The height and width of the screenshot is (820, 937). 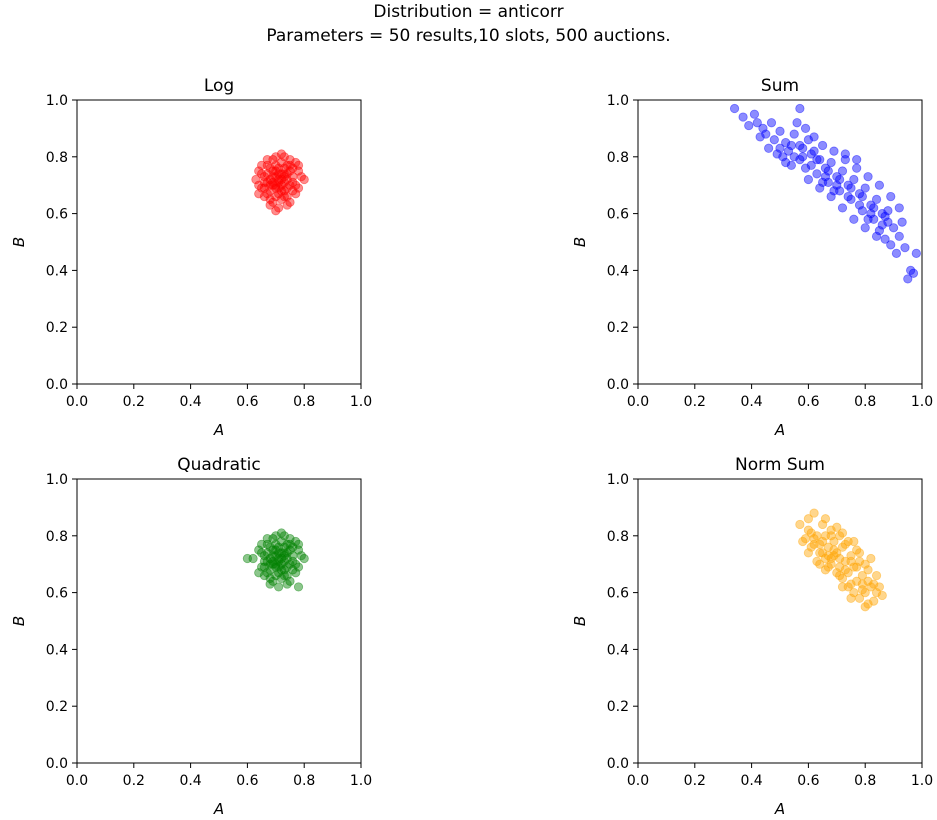 I want to click on y-tick-label: 0.4, so click(x=618, y=650).